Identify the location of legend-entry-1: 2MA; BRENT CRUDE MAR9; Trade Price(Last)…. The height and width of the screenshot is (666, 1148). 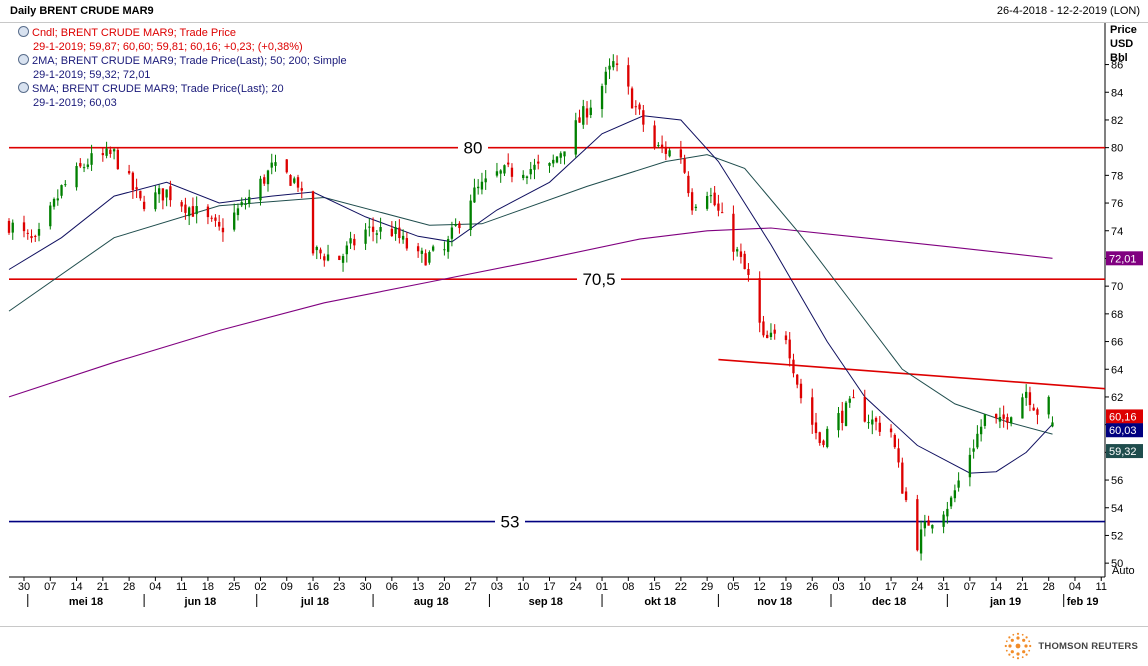
(182, 61).